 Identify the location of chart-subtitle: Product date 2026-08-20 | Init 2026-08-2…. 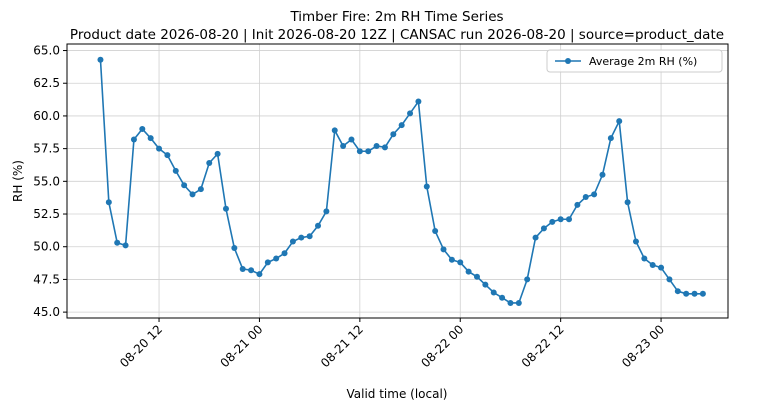
(397, 35).